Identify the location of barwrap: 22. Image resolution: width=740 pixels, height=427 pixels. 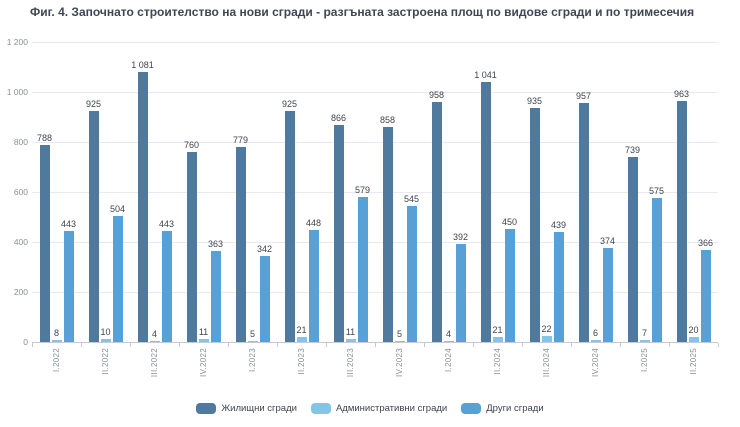
(546, 333).